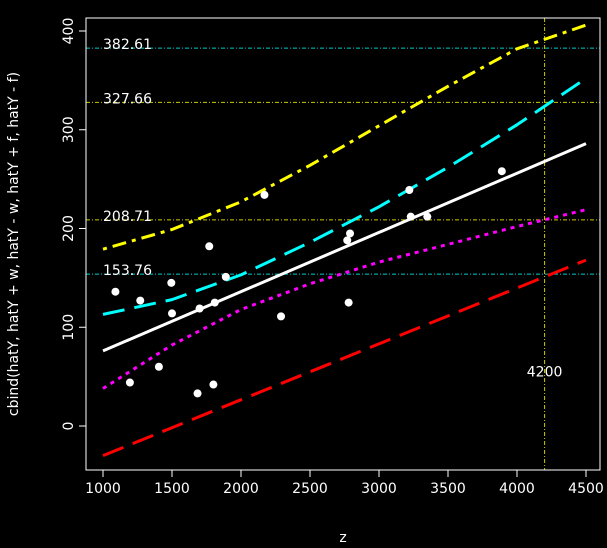 The image size is (607, 548). I want to click on y-tick-label: 0, so click(69, 426).